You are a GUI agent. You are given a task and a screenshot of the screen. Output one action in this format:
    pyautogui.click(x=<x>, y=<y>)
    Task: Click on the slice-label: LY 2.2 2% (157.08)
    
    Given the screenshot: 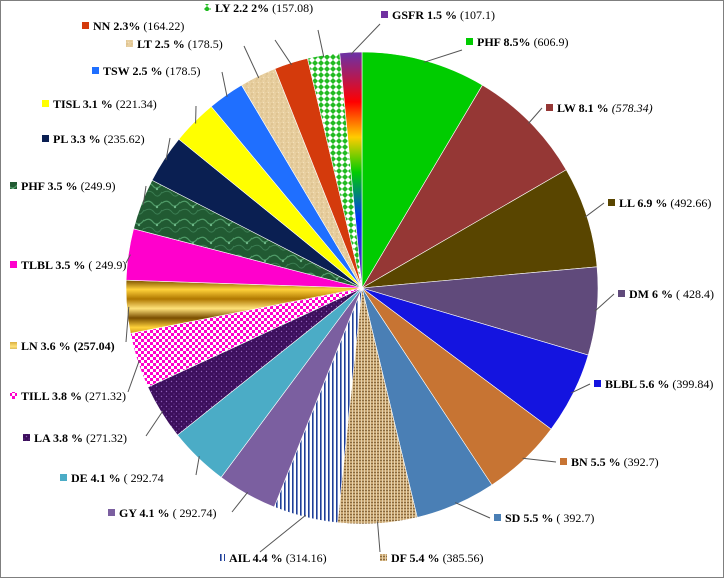 What is the action you would take?
    pyautogui.click(x=264, y=8)
    